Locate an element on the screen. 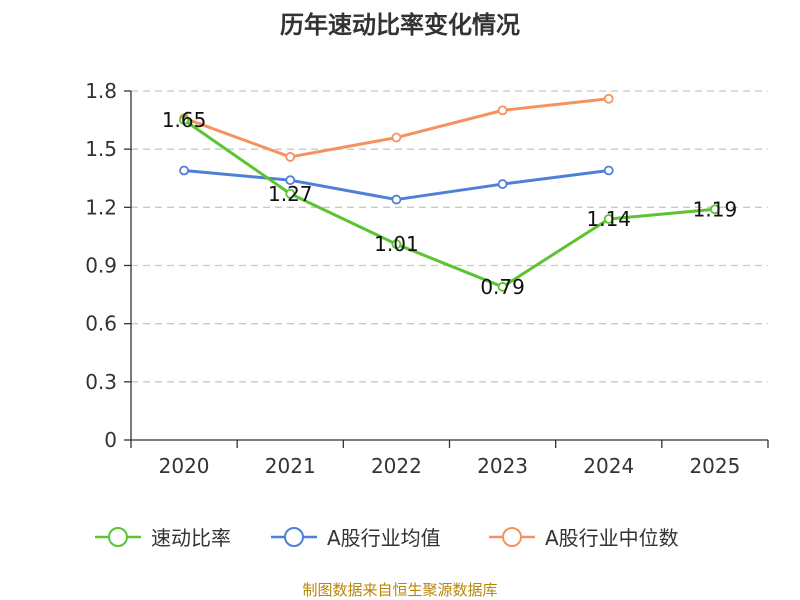  y-tick-label: 1.5 is located at coordinates (101, 149).